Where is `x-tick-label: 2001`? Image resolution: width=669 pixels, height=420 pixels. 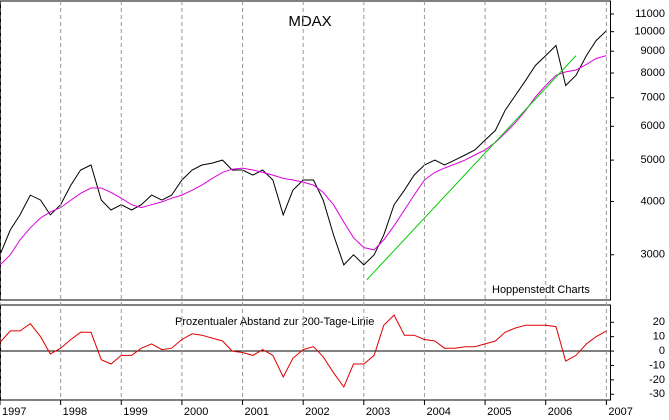 x-tick-label: 2001 is located at coordinates (257, 412).